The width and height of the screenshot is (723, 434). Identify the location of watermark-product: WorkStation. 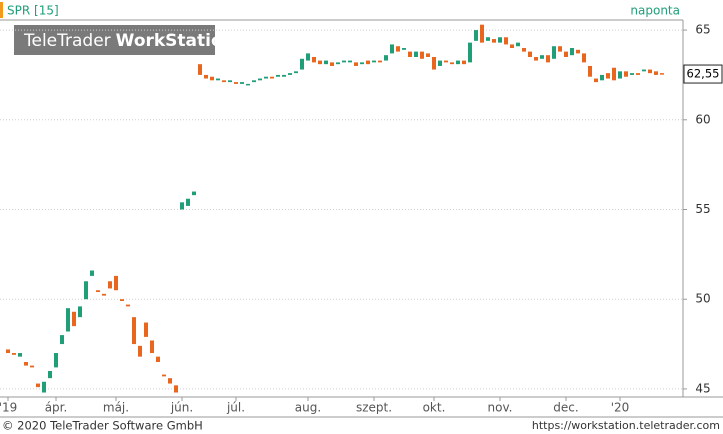
(175, 41).